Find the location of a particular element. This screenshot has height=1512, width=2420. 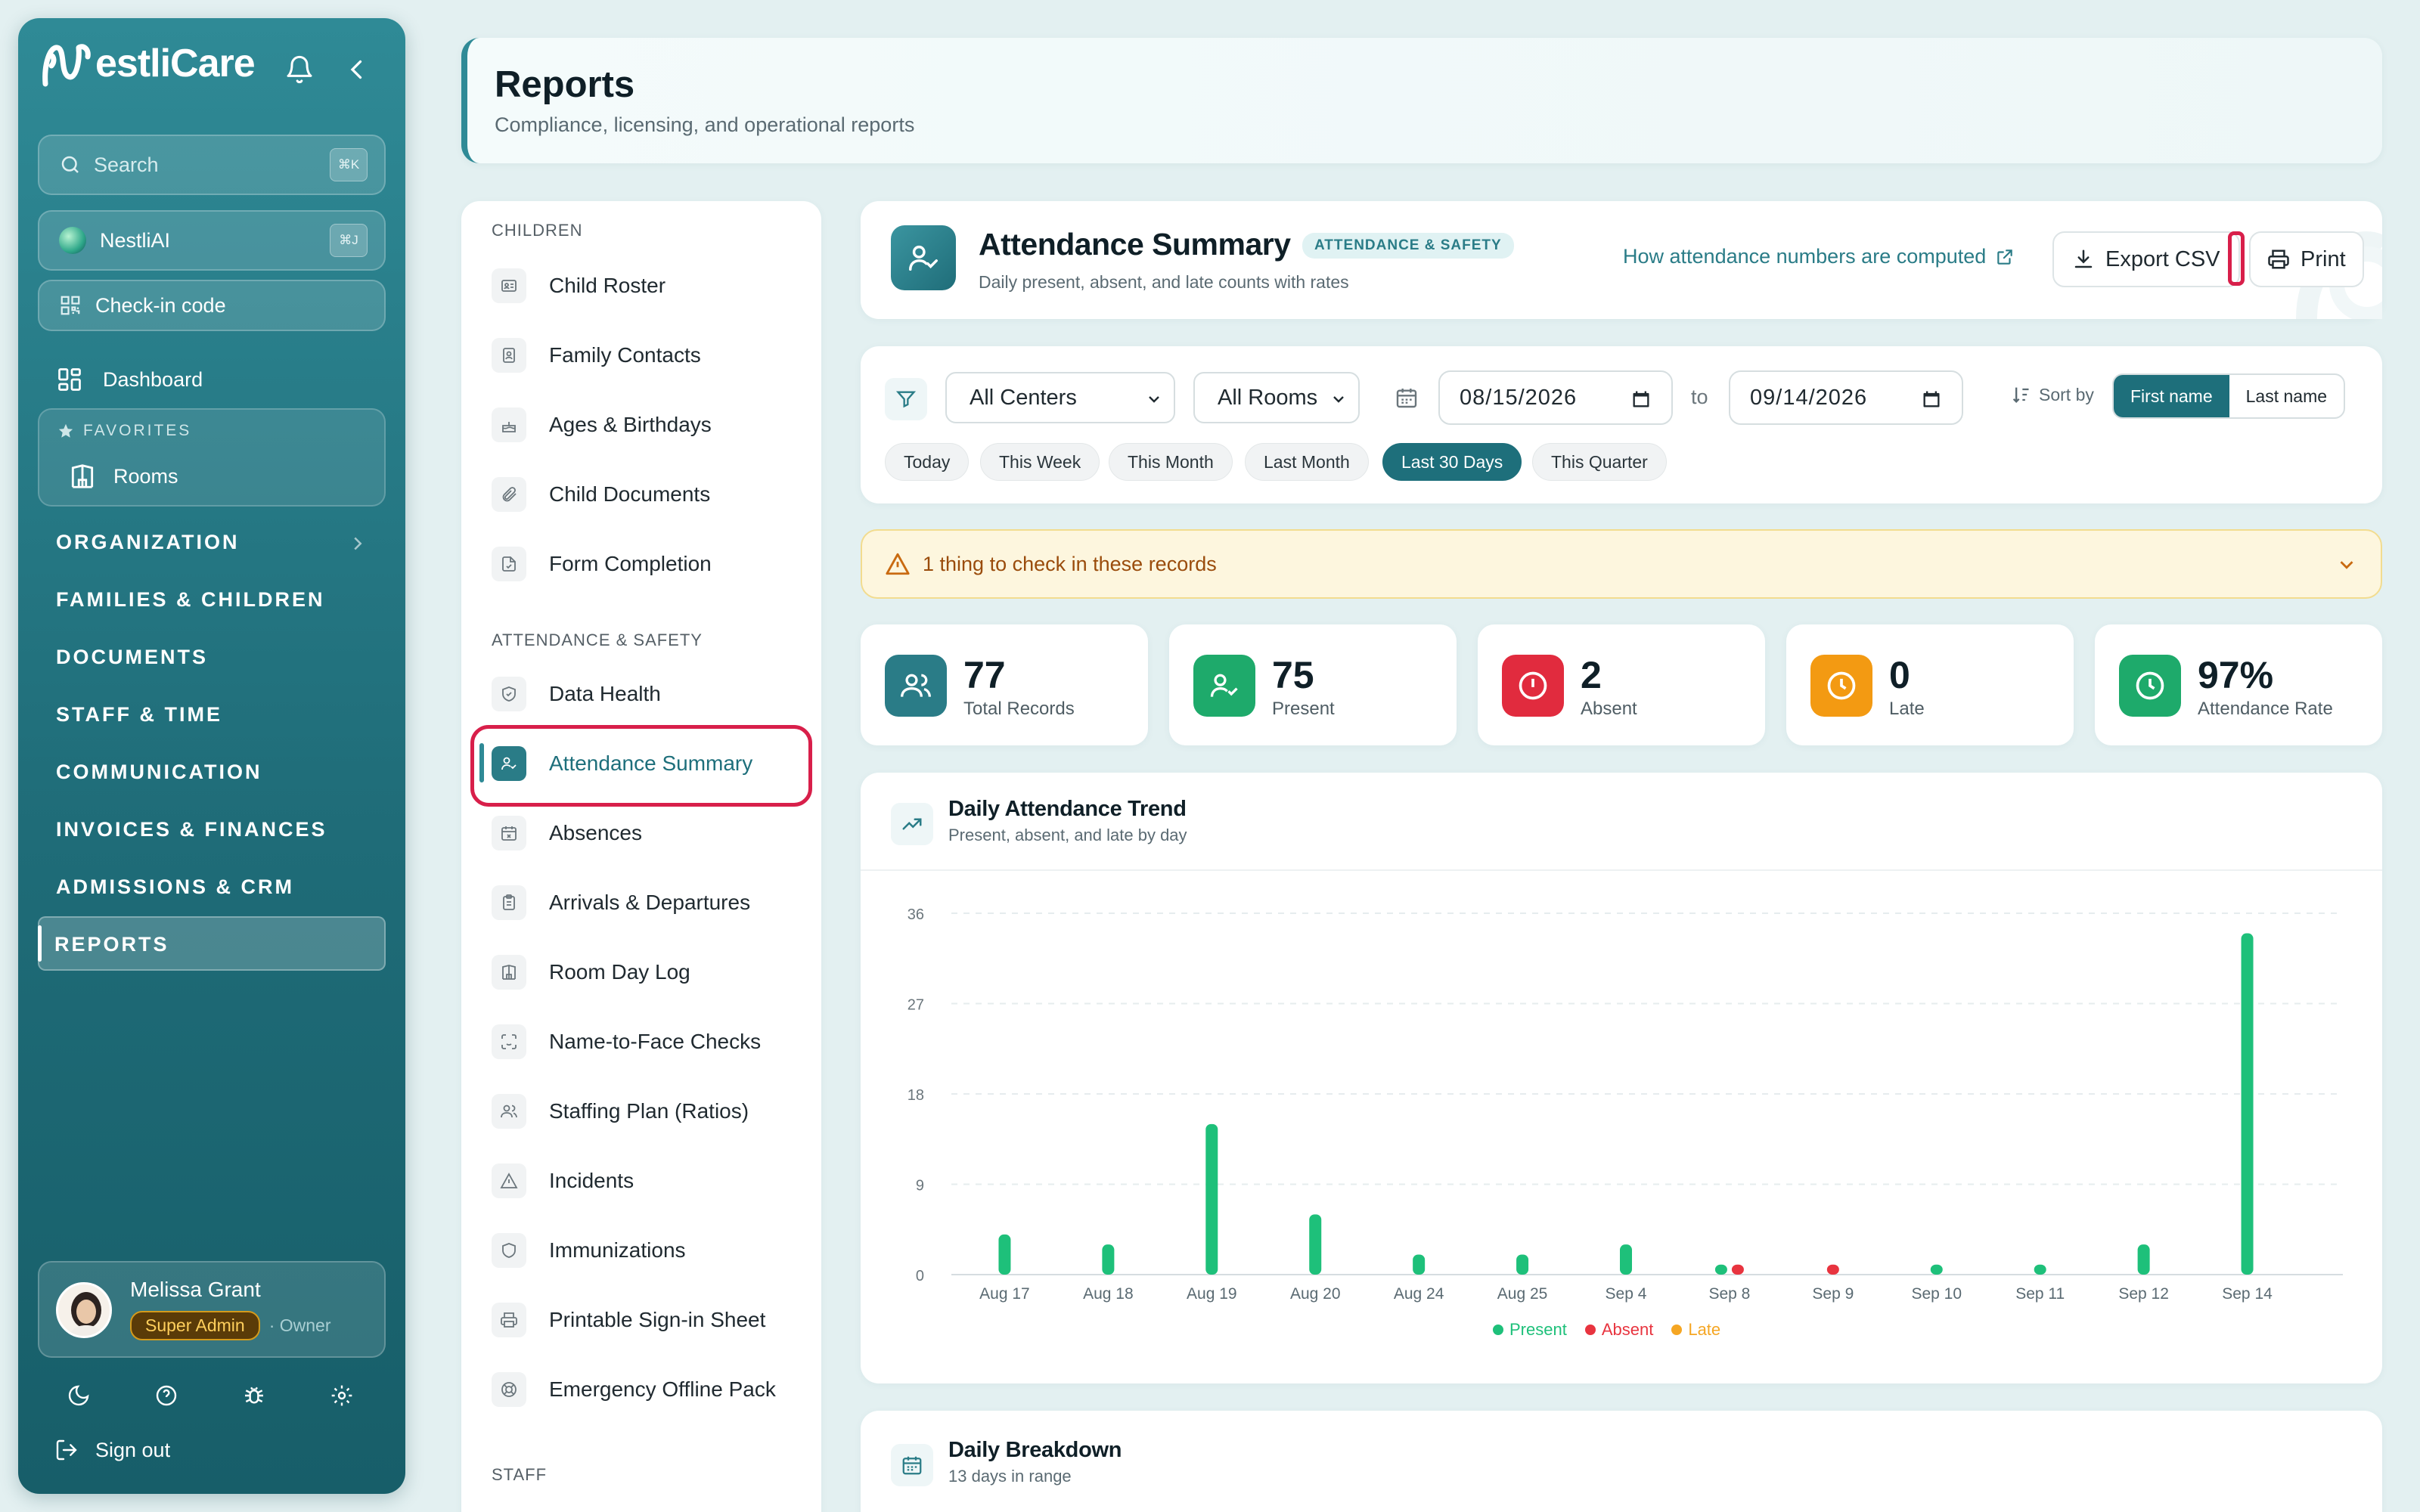

range-chip-last-month: Last Month is located at coordinates (1307, 462).